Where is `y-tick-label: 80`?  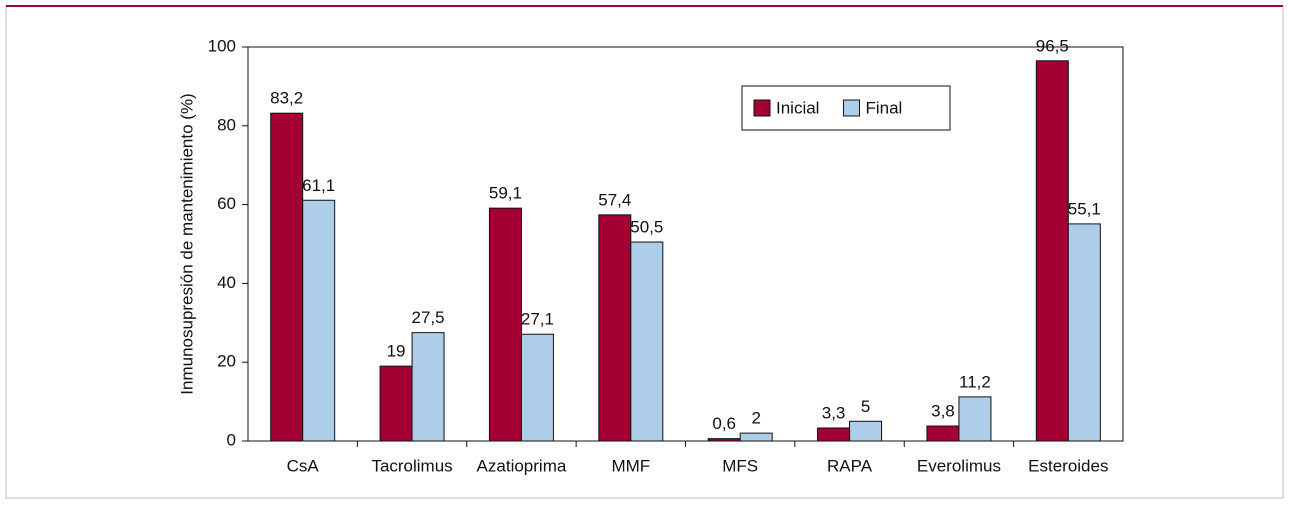
y-tick-label: 80 is located at coordinates (226, 124).